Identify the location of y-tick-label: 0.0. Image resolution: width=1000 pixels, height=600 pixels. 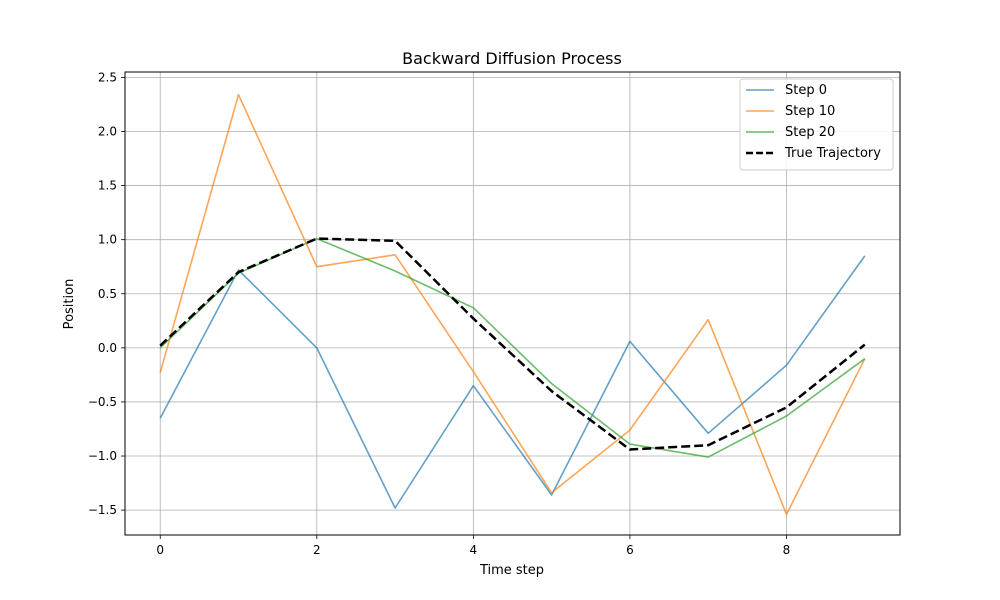
(107, 348).